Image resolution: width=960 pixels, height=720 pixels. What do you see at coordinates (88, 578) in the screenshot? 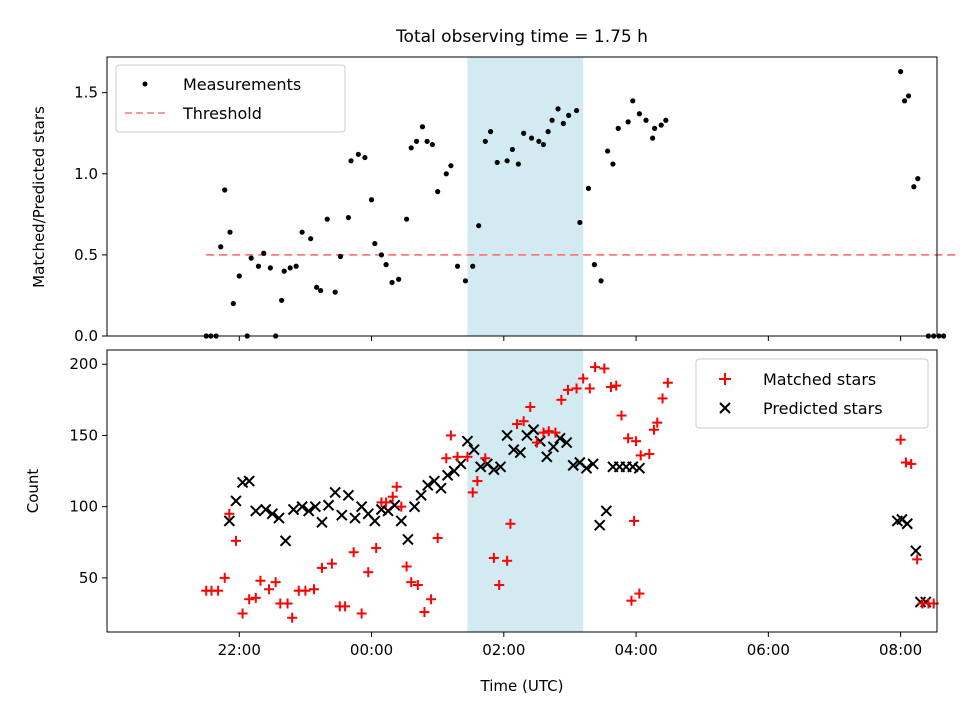
I see `bottom-ytick-label: 50` at bounding box center [88, 578].